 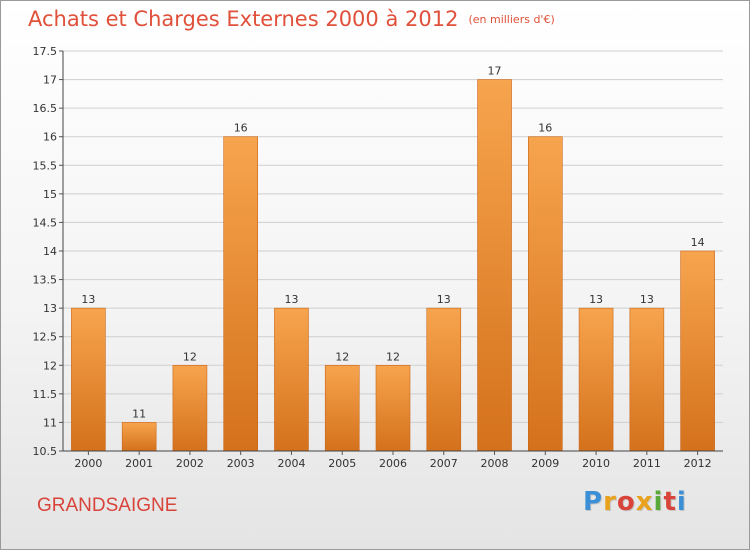 What do you see at coordinates (45, 280) in the screenshot?
I see `y-tick-label: 13.5` at bounding box center [45, 280].